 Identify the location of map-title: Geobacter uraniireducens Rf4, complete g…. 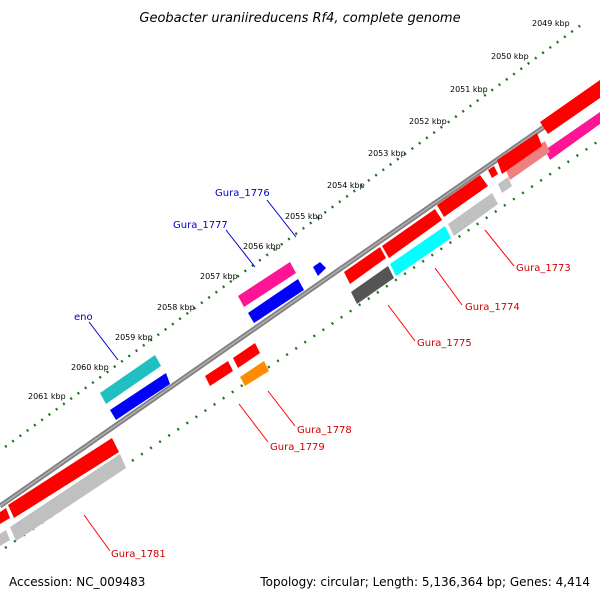
(299, 18).